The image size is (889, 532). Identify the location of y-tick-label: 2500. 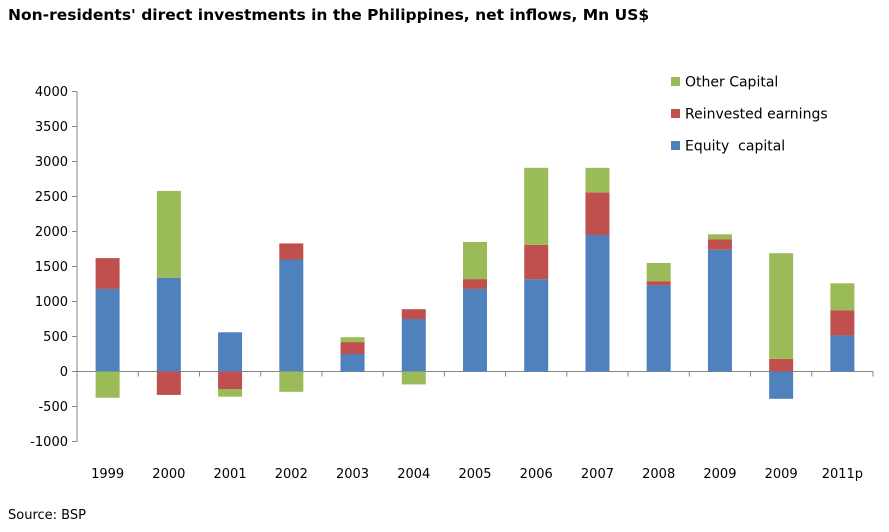
(51, 197).